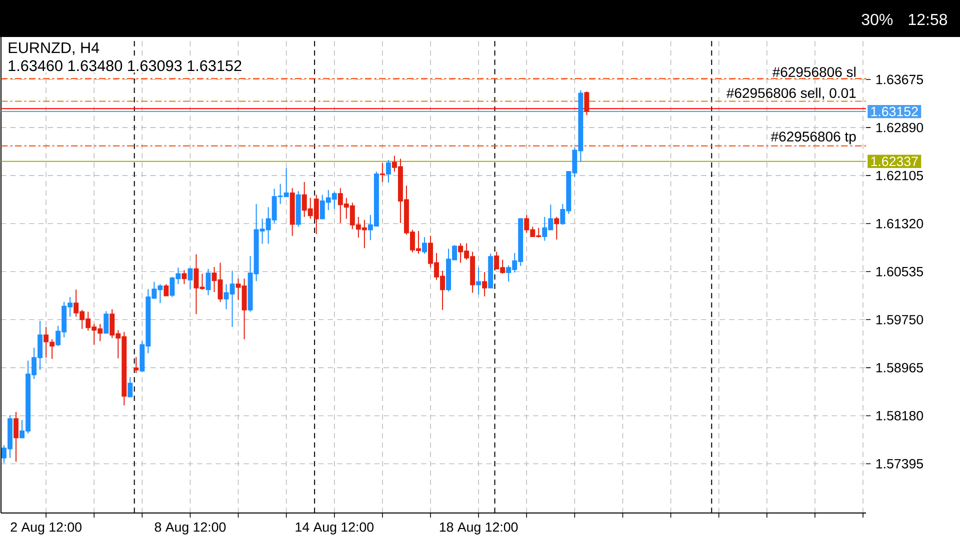 This screenshot has width=960, height=540. Describe the element at coordinates (928, 20) in the screenshot. I see `text: 12:58` at that location.